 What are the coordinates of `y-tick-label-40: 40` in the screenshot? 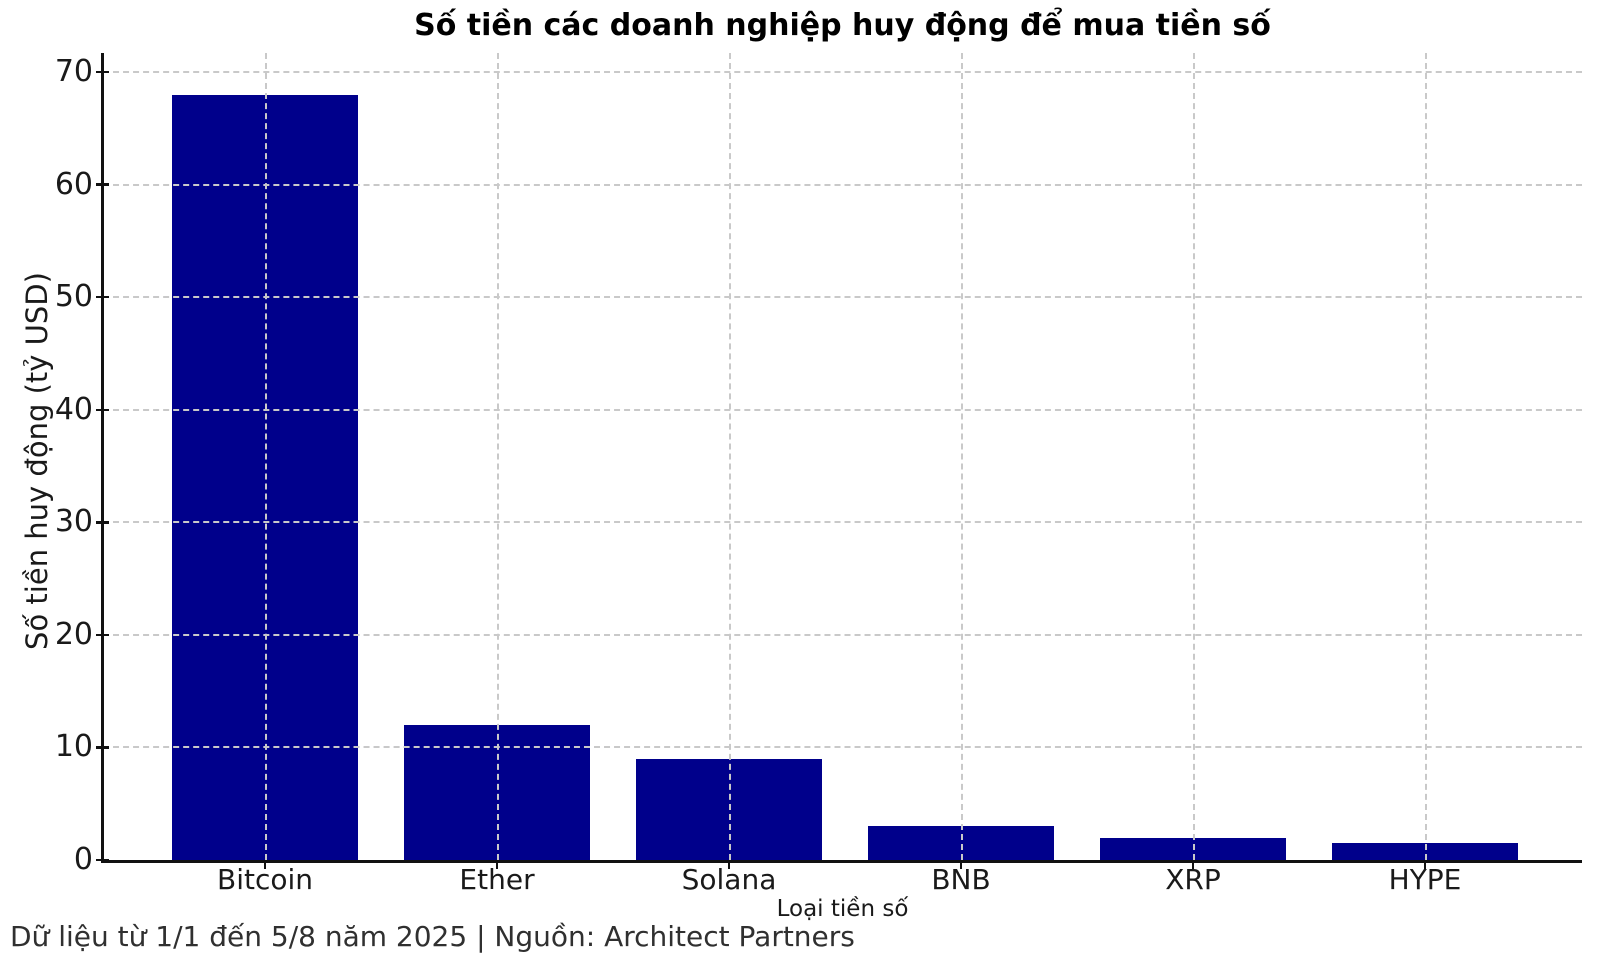 It's located at (73, 409).